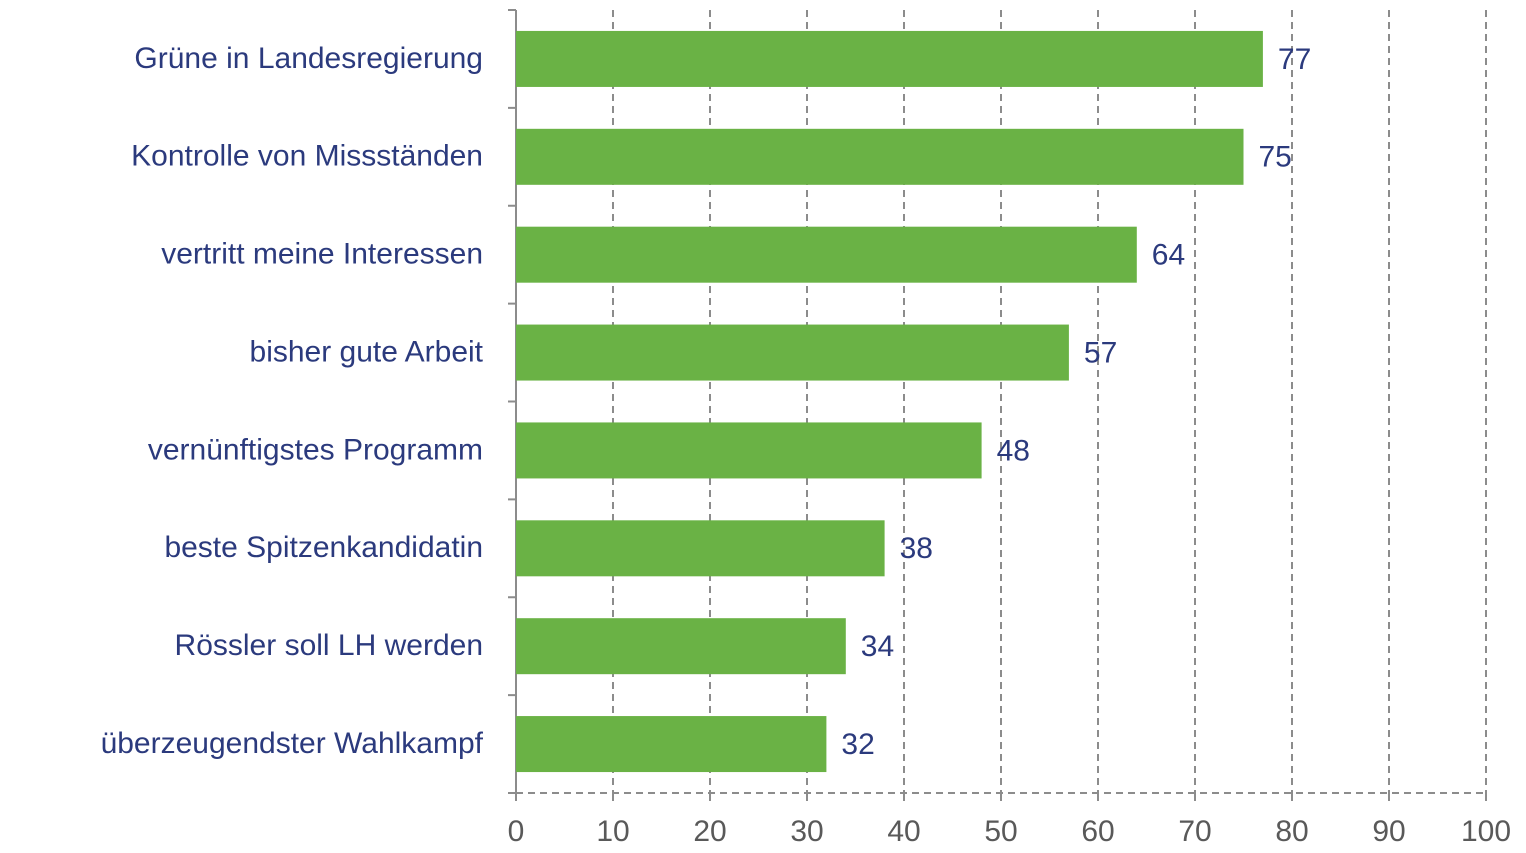 This screenshot has height=853, width=1526. Describe the element at coordinates (323, 547) in the screenshot. I see `y-tick-label: beste Spitzenkandidatin` at that location.